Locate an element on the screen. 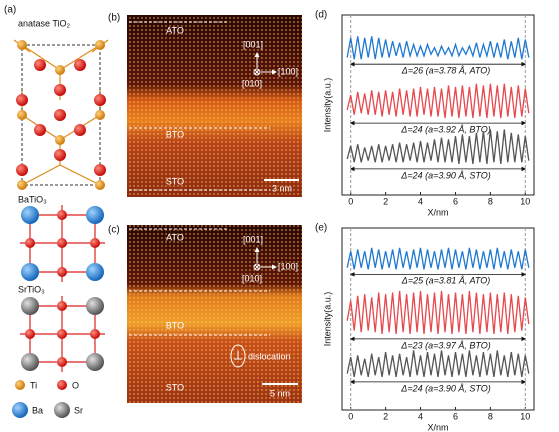 This screenshot has height=432, width=559. scale-label: 3 nm is located at coordinates (282, 188).